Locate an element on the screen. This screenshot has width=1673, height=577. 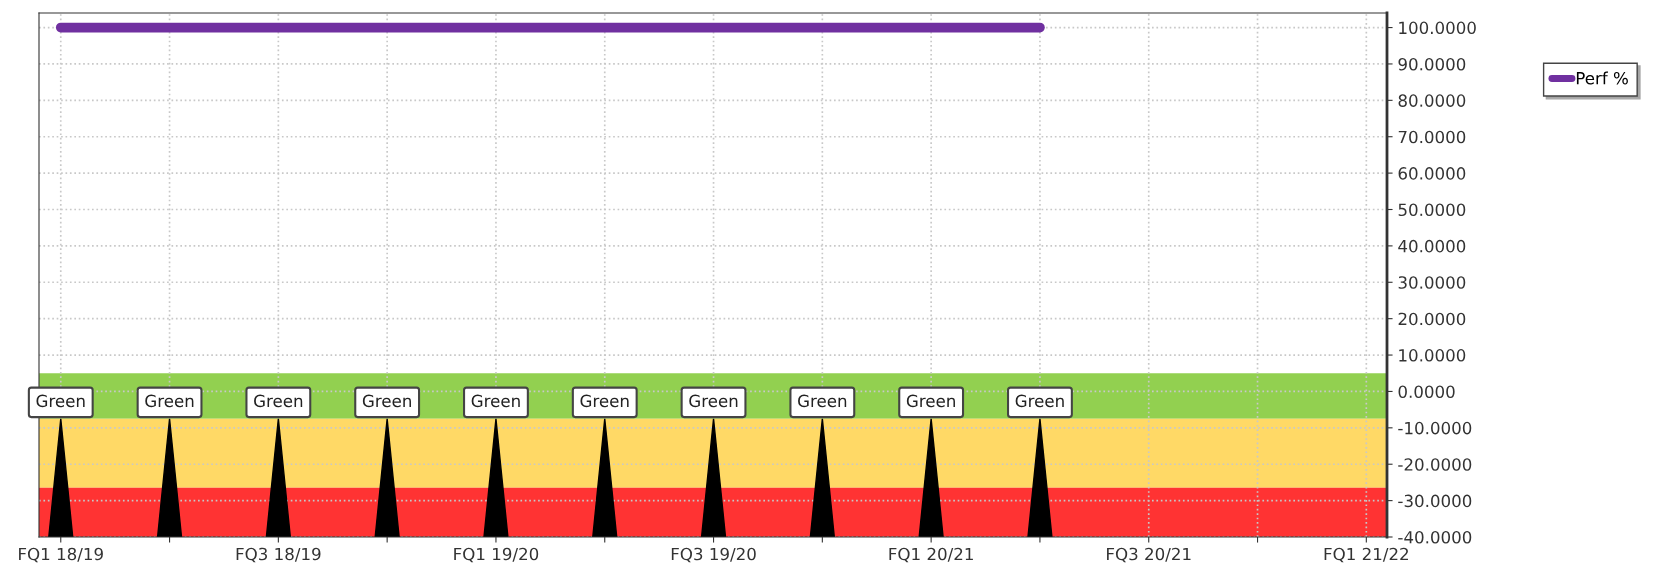
x-tick-label: FQ1 18/19 is located at coordinates (61, 555).